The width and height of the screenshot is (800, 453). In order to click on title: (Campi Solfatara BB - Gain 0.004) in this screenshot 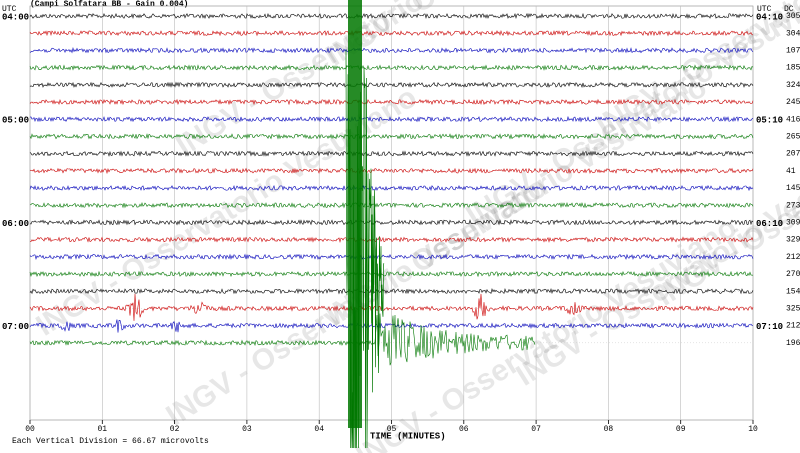, I will do `click(109, 4)`.